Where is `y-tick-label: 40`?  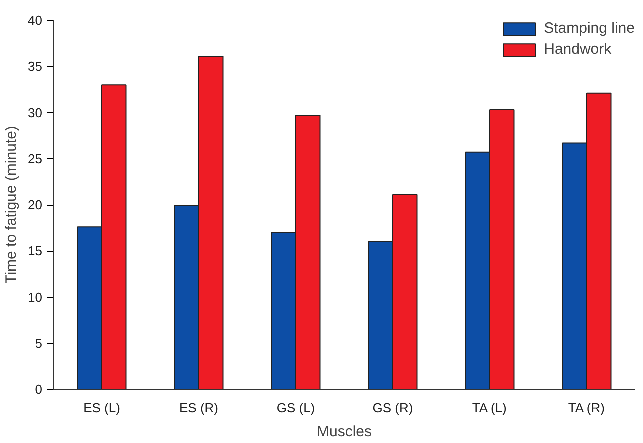 y-tick-label: 40 is located at coordinates (35, 20).